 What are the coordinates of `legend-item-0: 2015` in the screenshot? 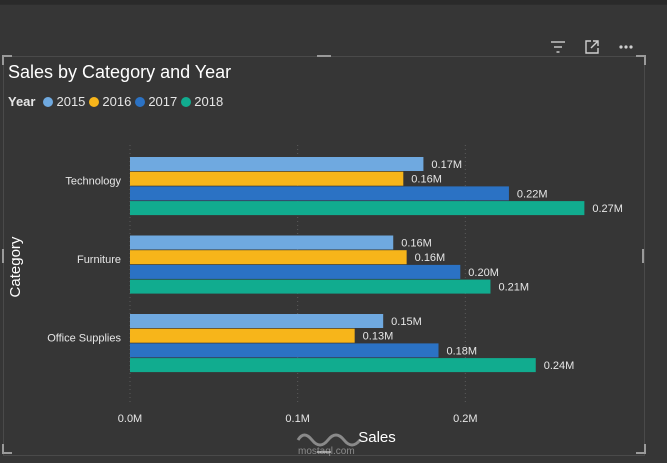 It's located at (64, 101).